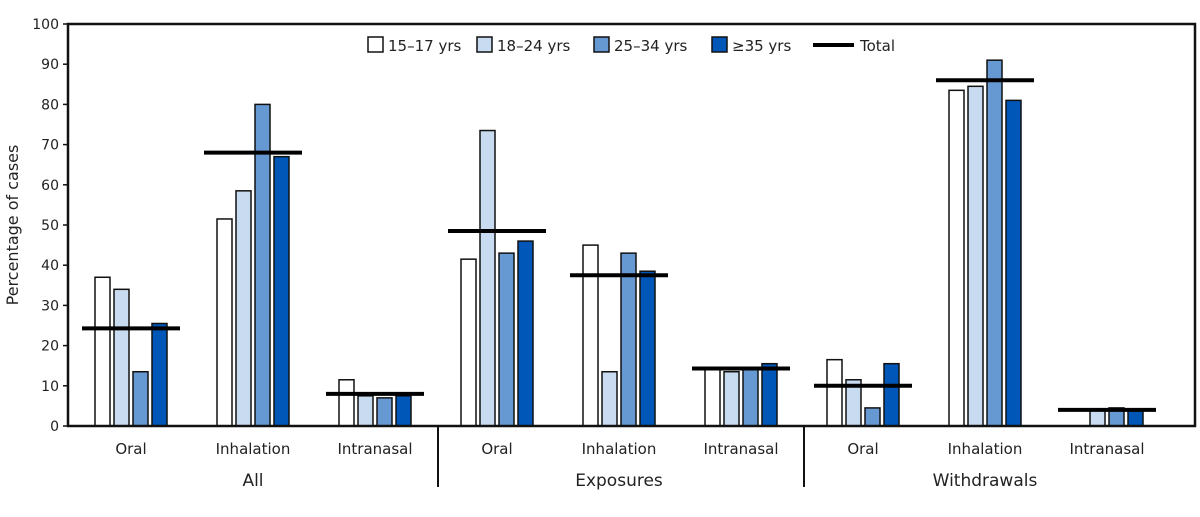 The image size is (1200, 517). What do you see at coordinates (50, 347) in the screenshot?
I see `y-tick-label: 20` at bounding box center [50, 347].